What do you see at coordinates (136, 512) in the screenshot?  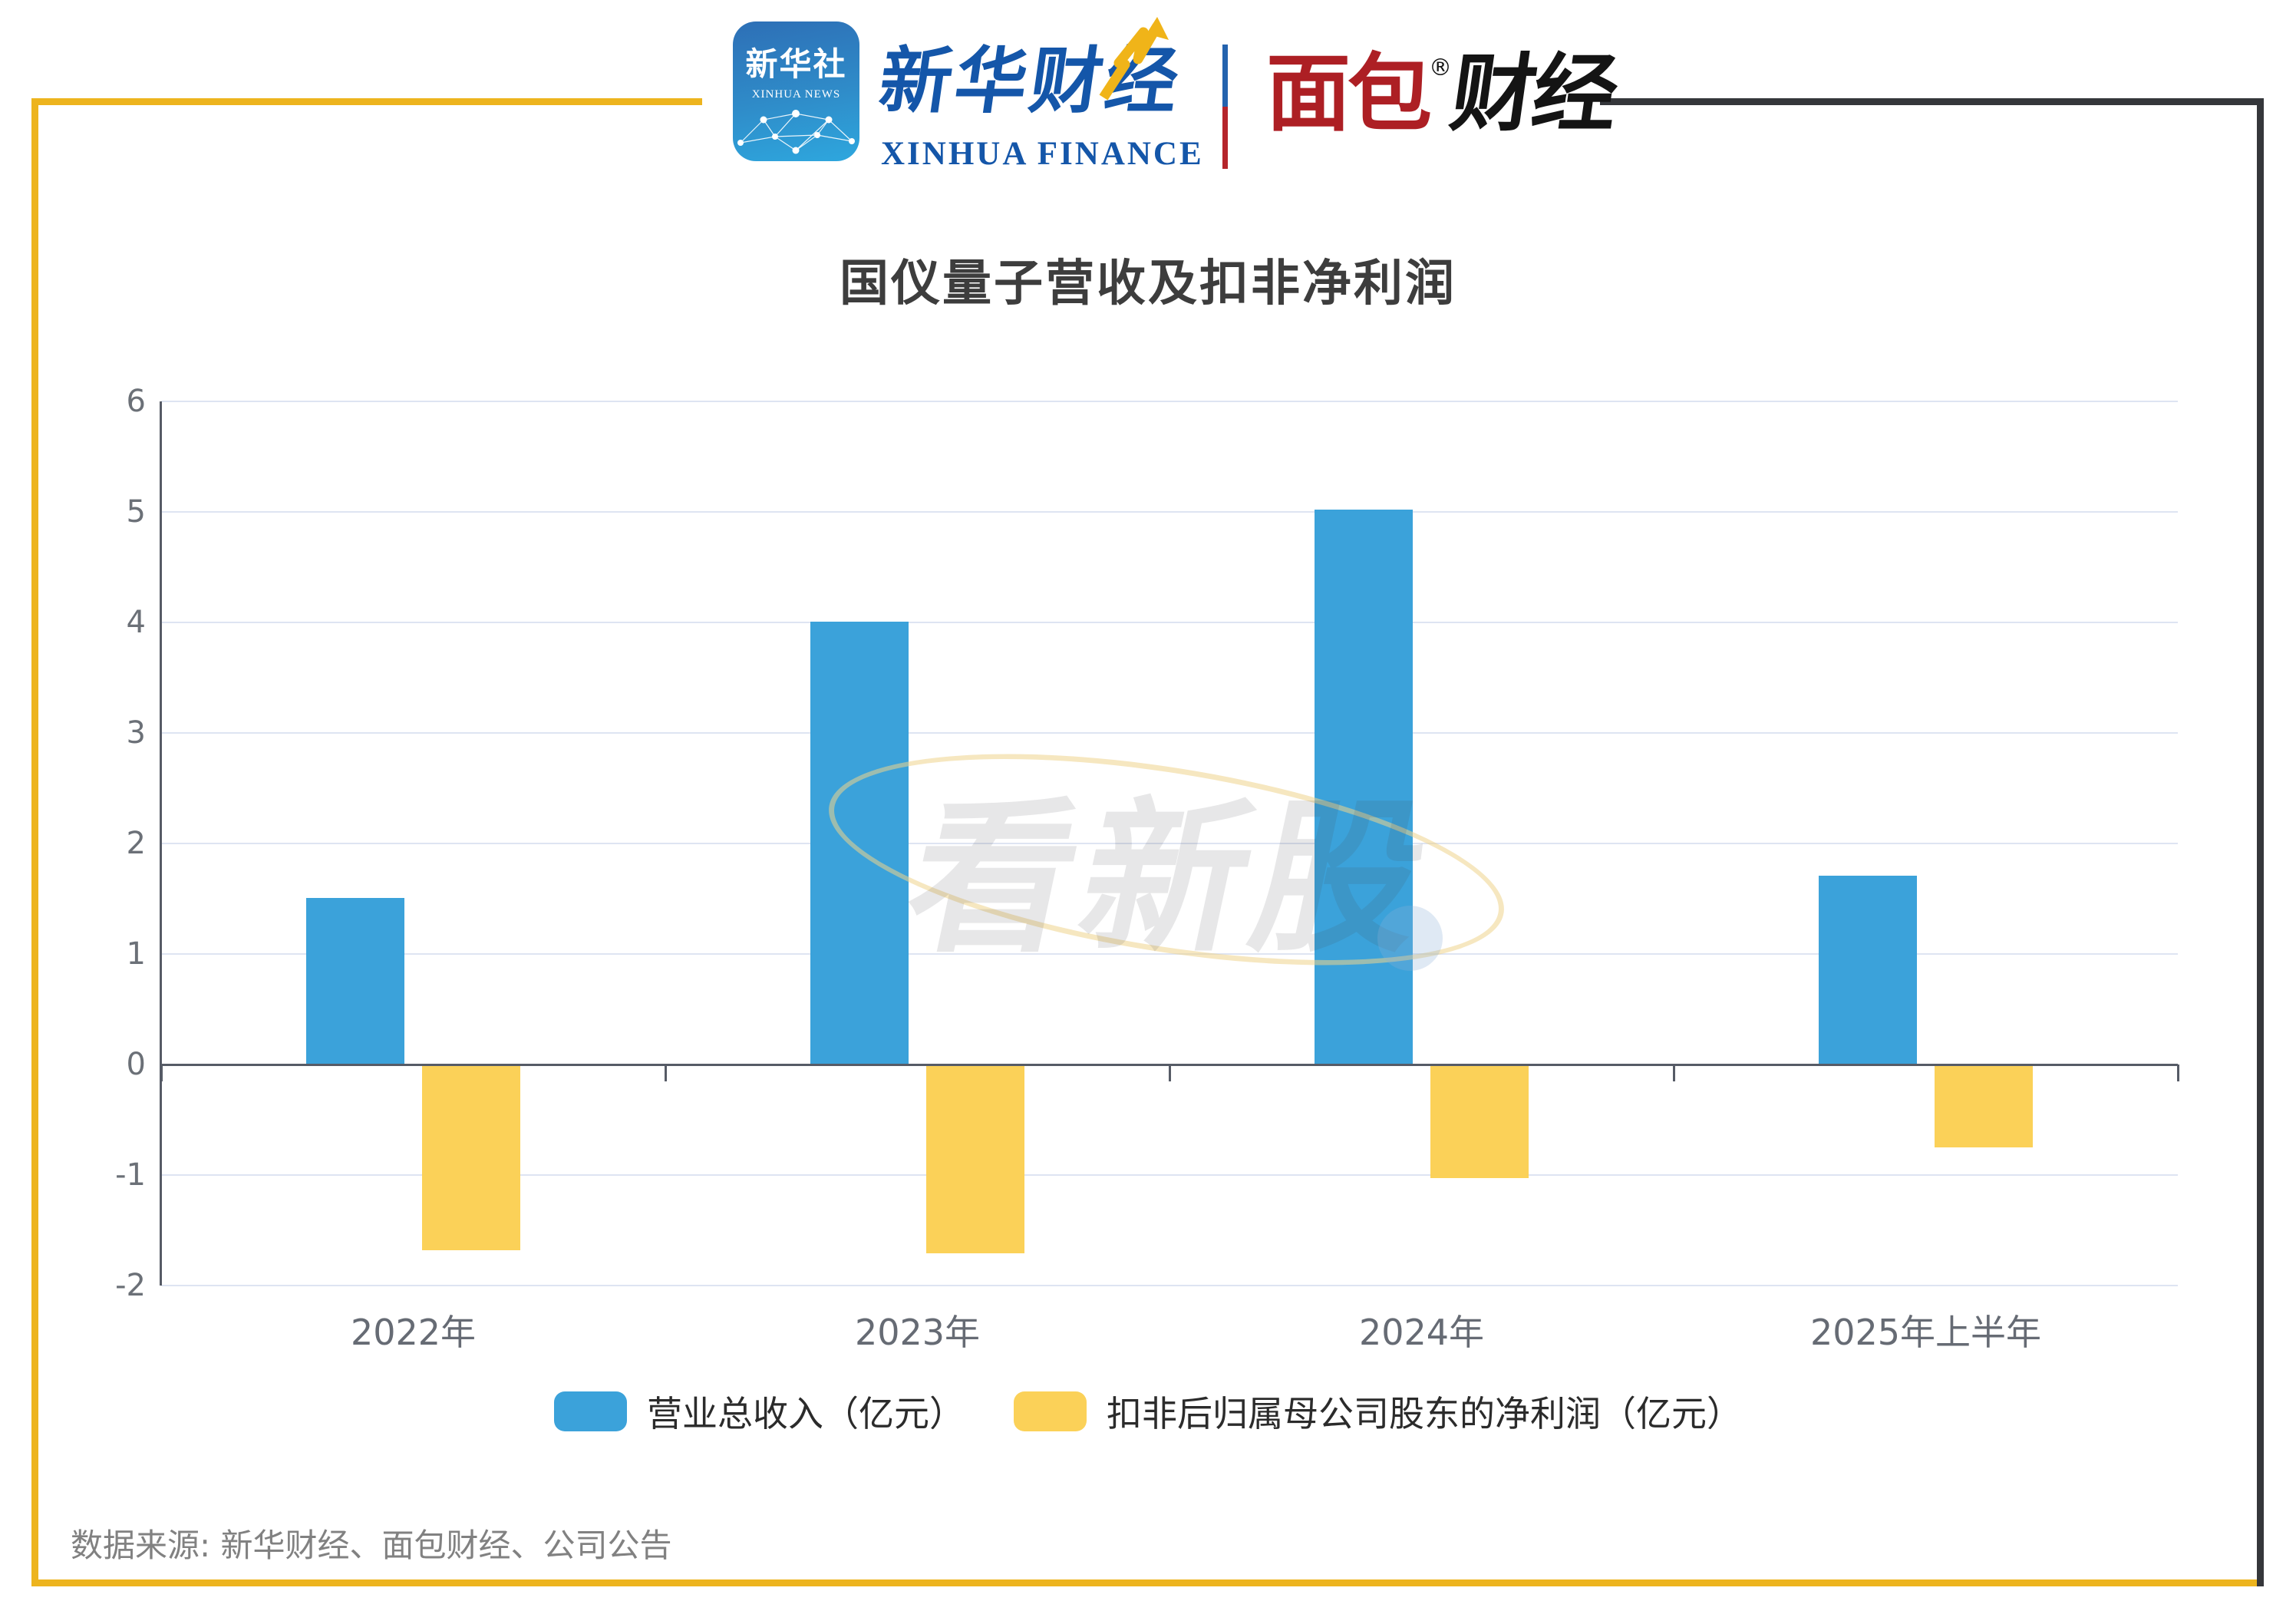 I see `y-axis-label-5: 5` at bounding box center [136, 512].